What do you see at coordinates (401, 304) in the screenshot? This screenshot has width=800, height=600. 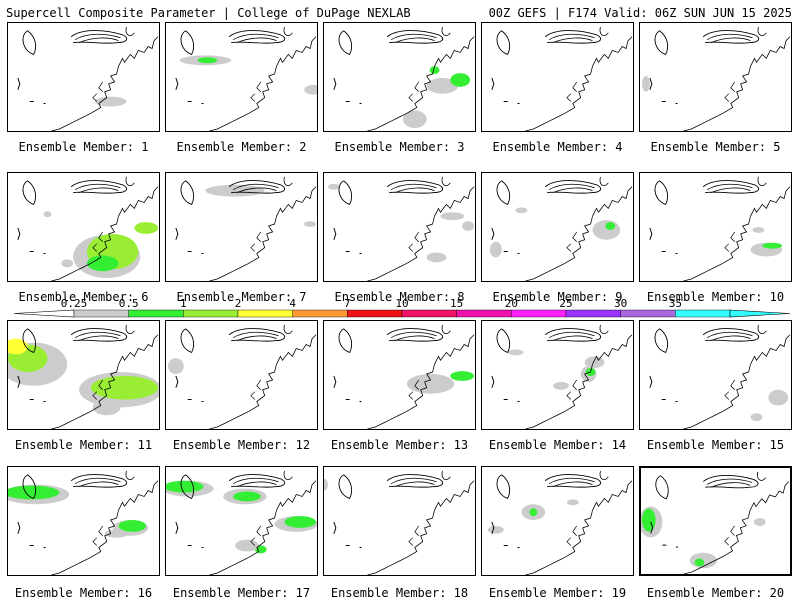 I see `colorbar-tick-label: 10` at bounding box center [401, 304].